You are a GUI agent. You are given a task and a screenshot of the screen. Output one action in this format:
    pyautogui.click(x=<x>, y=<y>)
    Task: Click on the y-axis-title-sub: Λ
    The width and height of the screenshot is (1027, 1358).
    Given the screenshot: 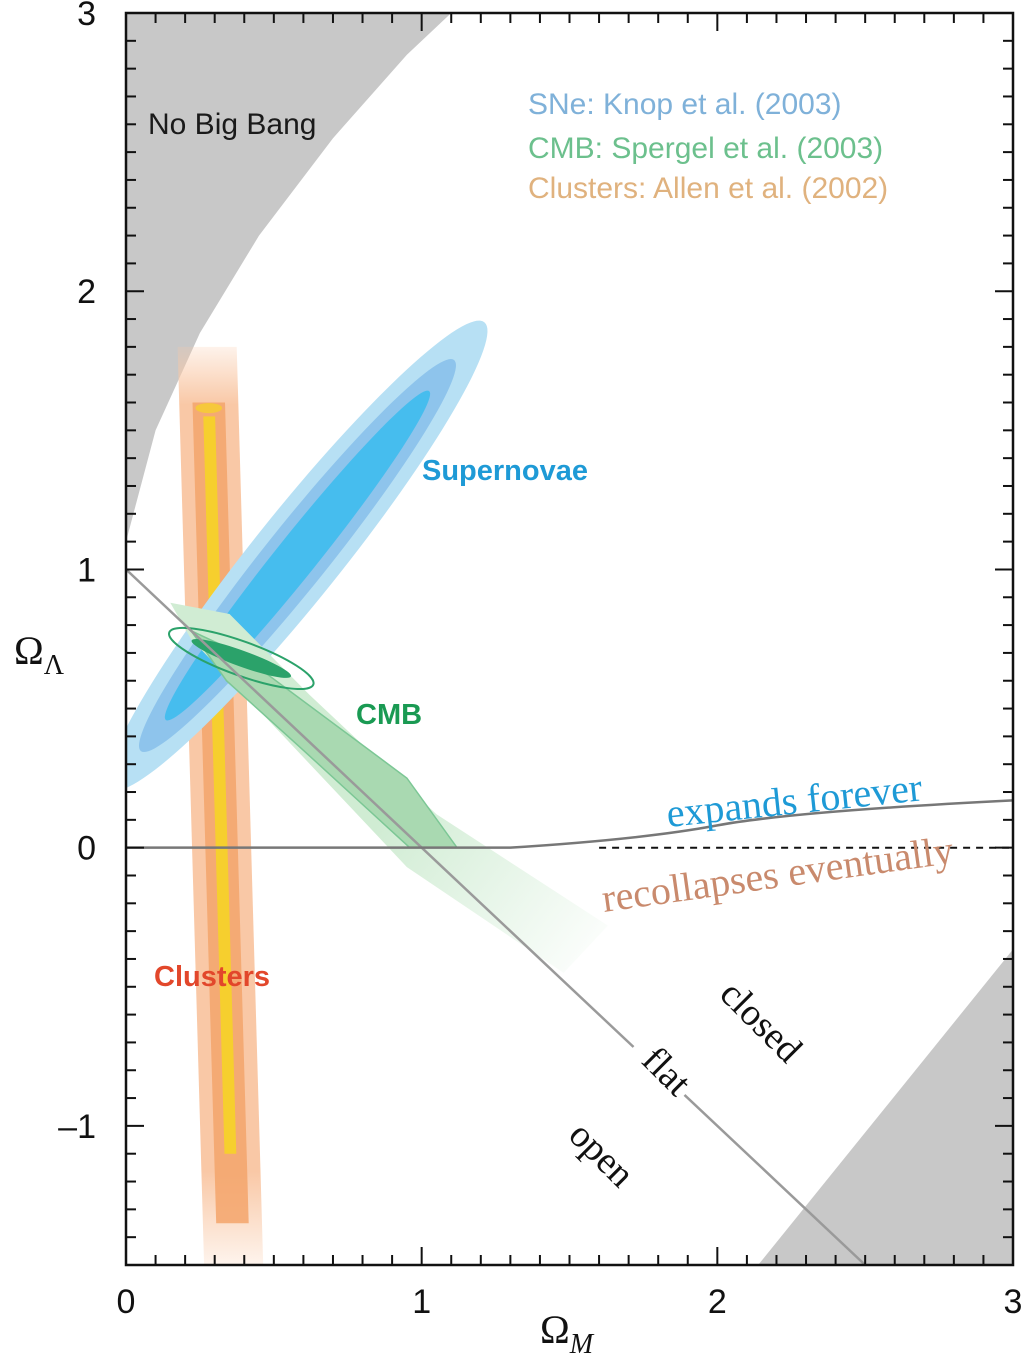 What is the action you would take?
    pyautogui.click(x=54, y=665)
    